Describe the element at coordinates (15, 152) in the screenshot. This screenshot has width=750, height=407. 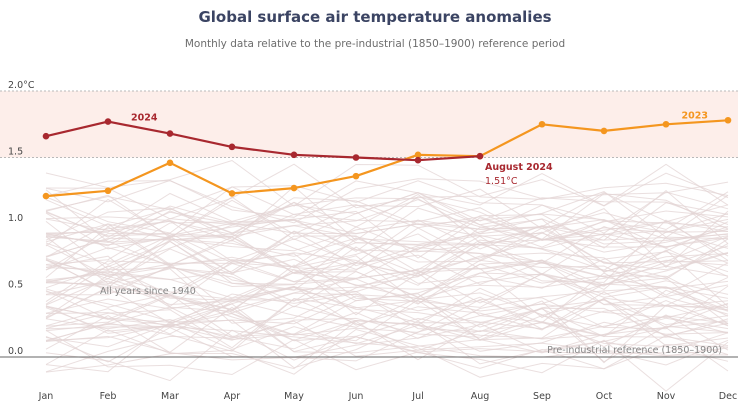
I see `y-tick-label: 1.5` at that location.